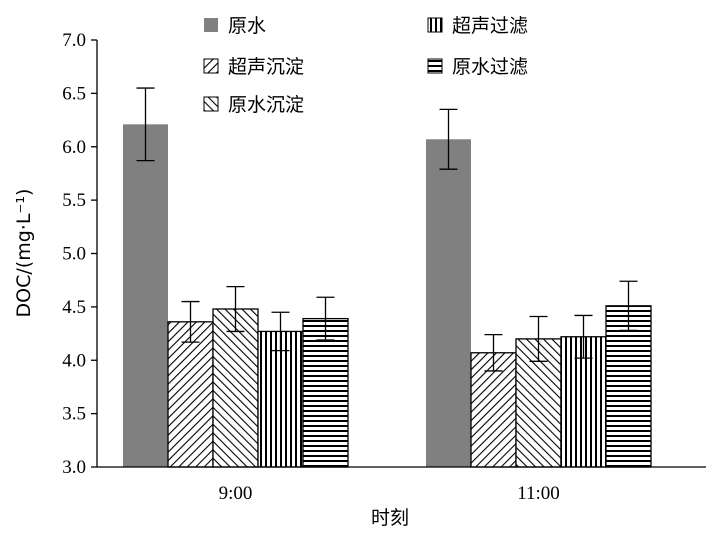 This screenshot has height=538, width=707. Describe the element at coordinates (389, 493) in the screenshot. I see `x-ticks: 9:00 11:00` at that location.